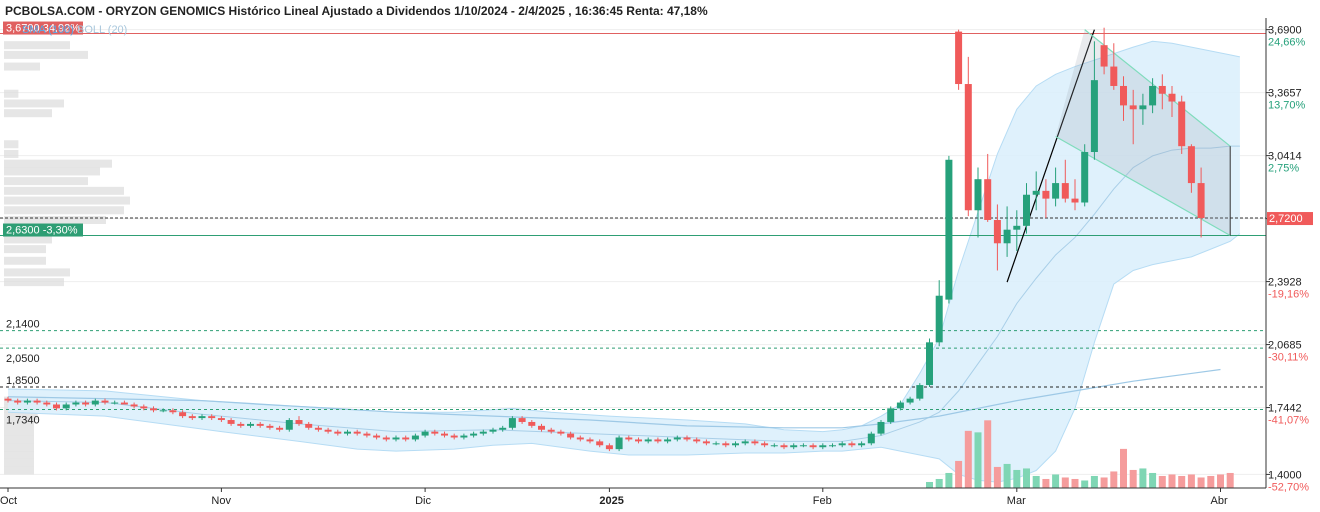  What do you see at coordinates (1016, 501) in the screenshot?
I see `time-tick-label: Mar` at bounding box center [1016, 501].